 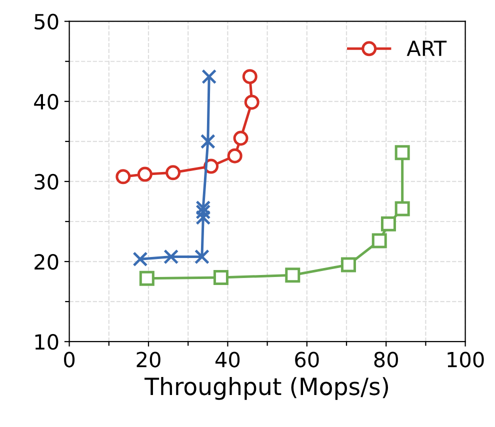 I want to click on y-tick-label: 50, so click(x=46, y=22).